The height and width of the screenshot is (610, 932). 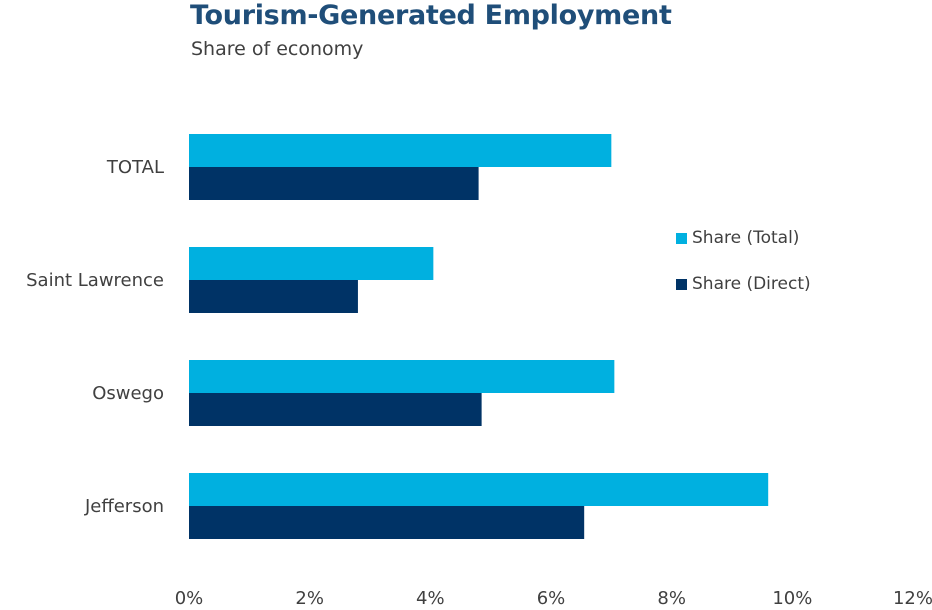 I want to click on bar-direct-oswego, so click(x=335, y=409).